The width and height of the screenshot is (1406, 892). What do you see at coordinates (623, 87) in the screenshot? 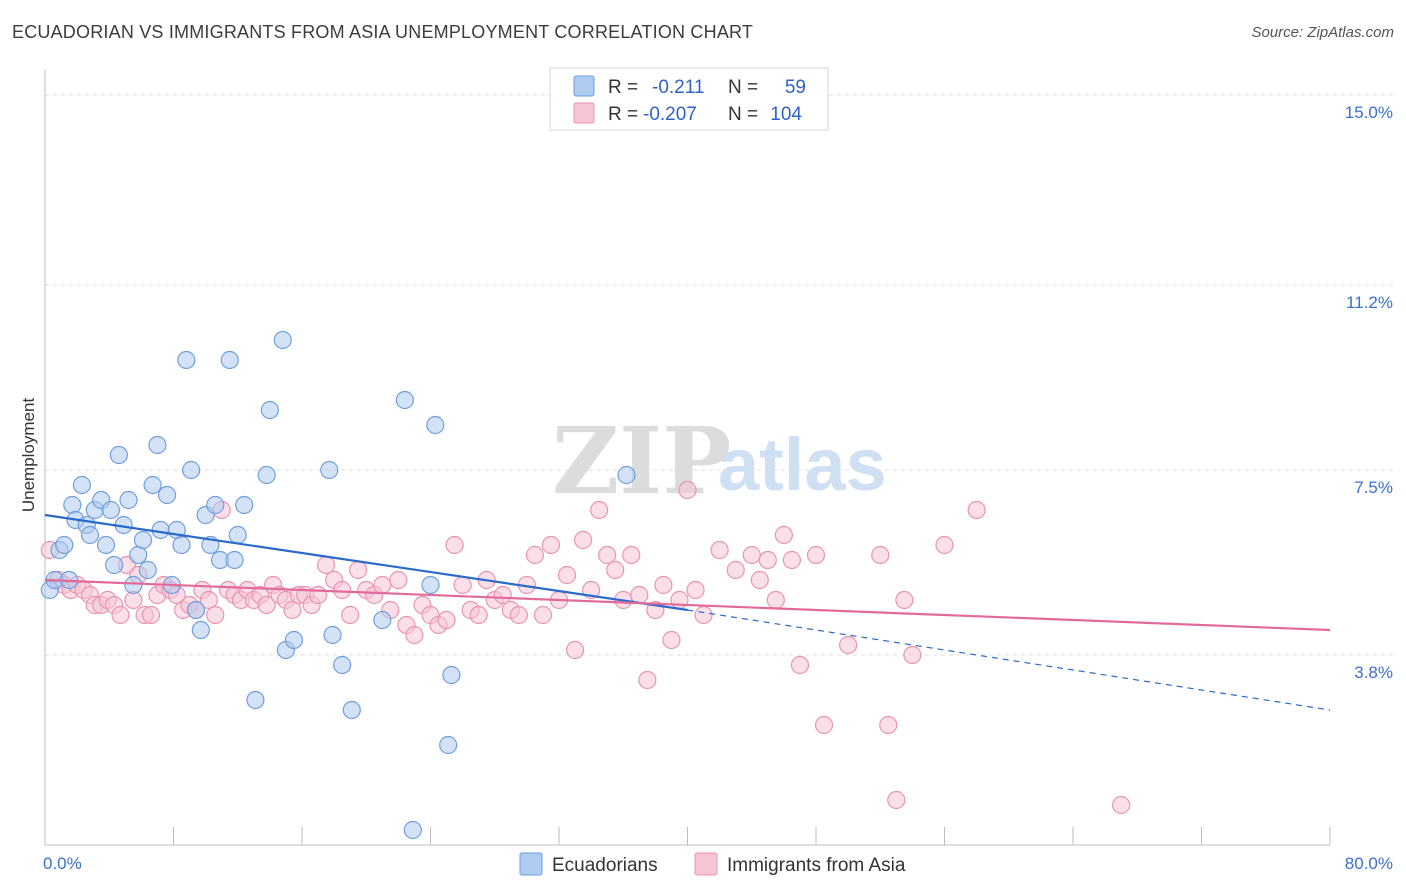
I see `legend-r-label-1: R =` at bounding box center [623, 87].